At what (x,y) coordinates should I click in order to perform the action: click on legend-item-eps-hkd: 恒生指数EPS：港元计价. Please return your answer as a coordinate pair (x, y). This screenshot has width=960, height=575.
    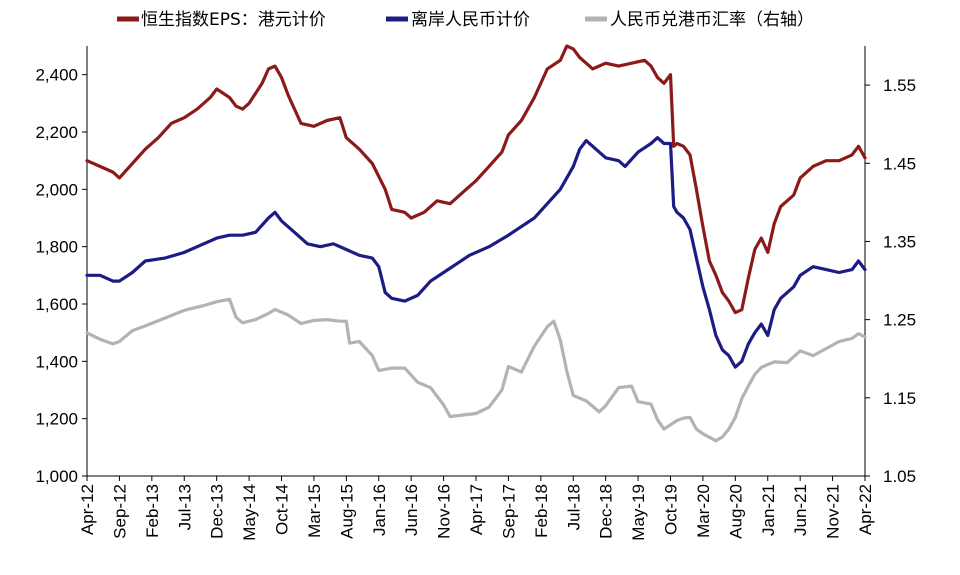
    Looking at the image, I should click on (221, 20).